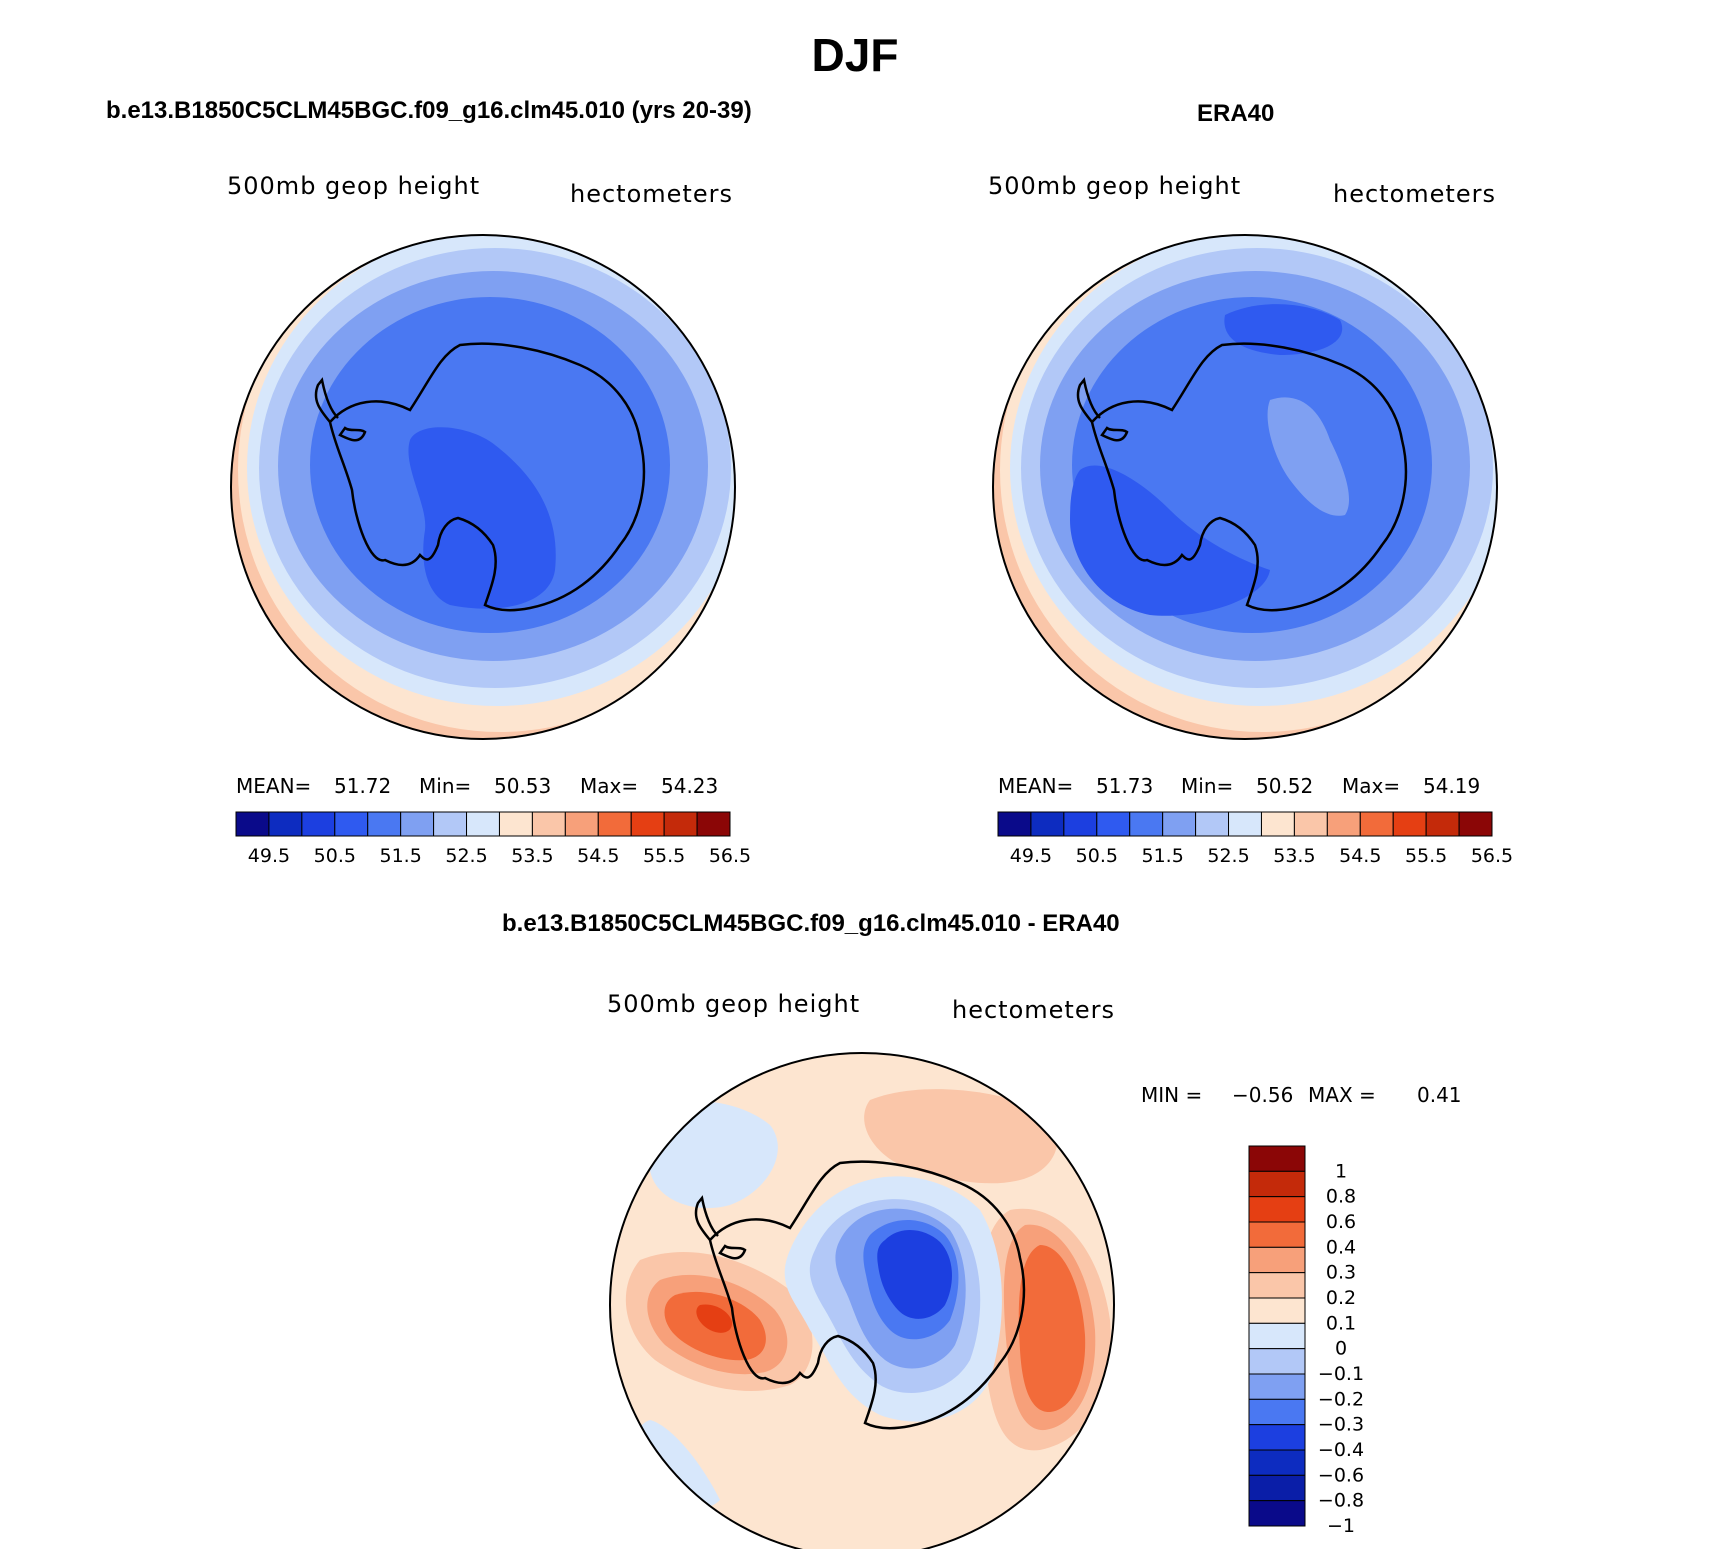  I want to click on diff-map, so click(862, 1301).